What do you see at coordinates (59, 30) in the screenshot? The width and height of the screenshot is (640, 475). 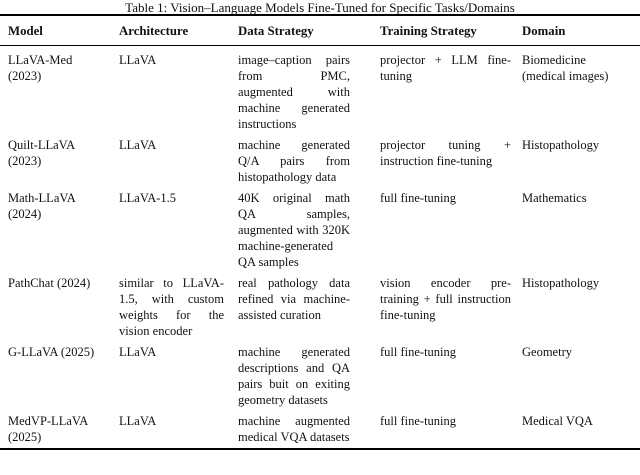 I see `column-header-model: Model` at bounding box center [59, 30].